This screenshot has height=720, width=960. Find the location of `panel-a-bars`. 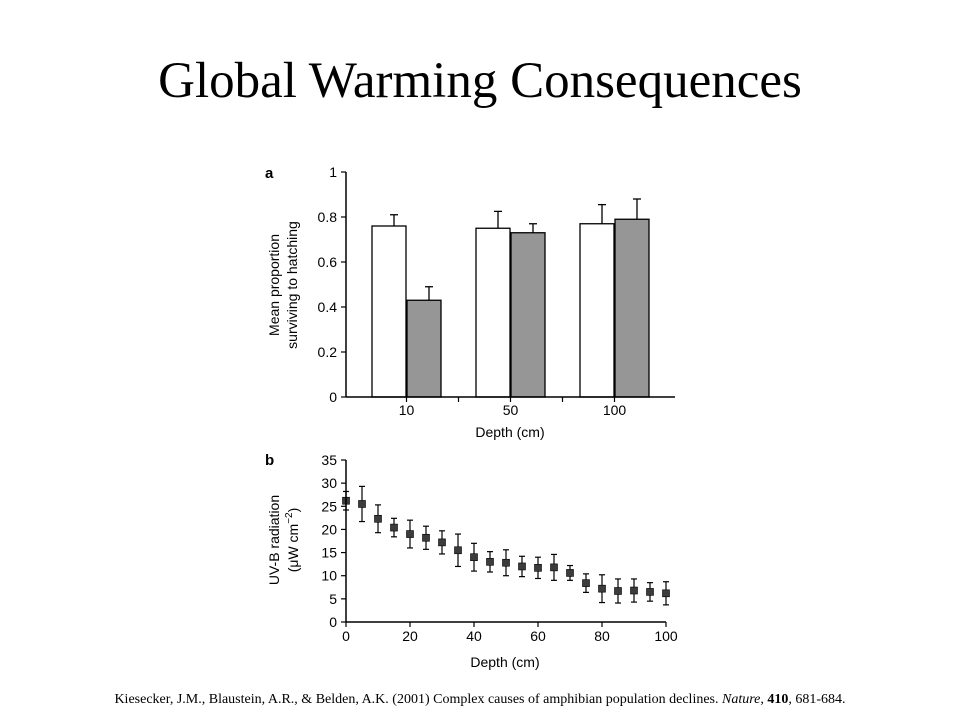

panel-a-bars is located at coordinates (510, 298).